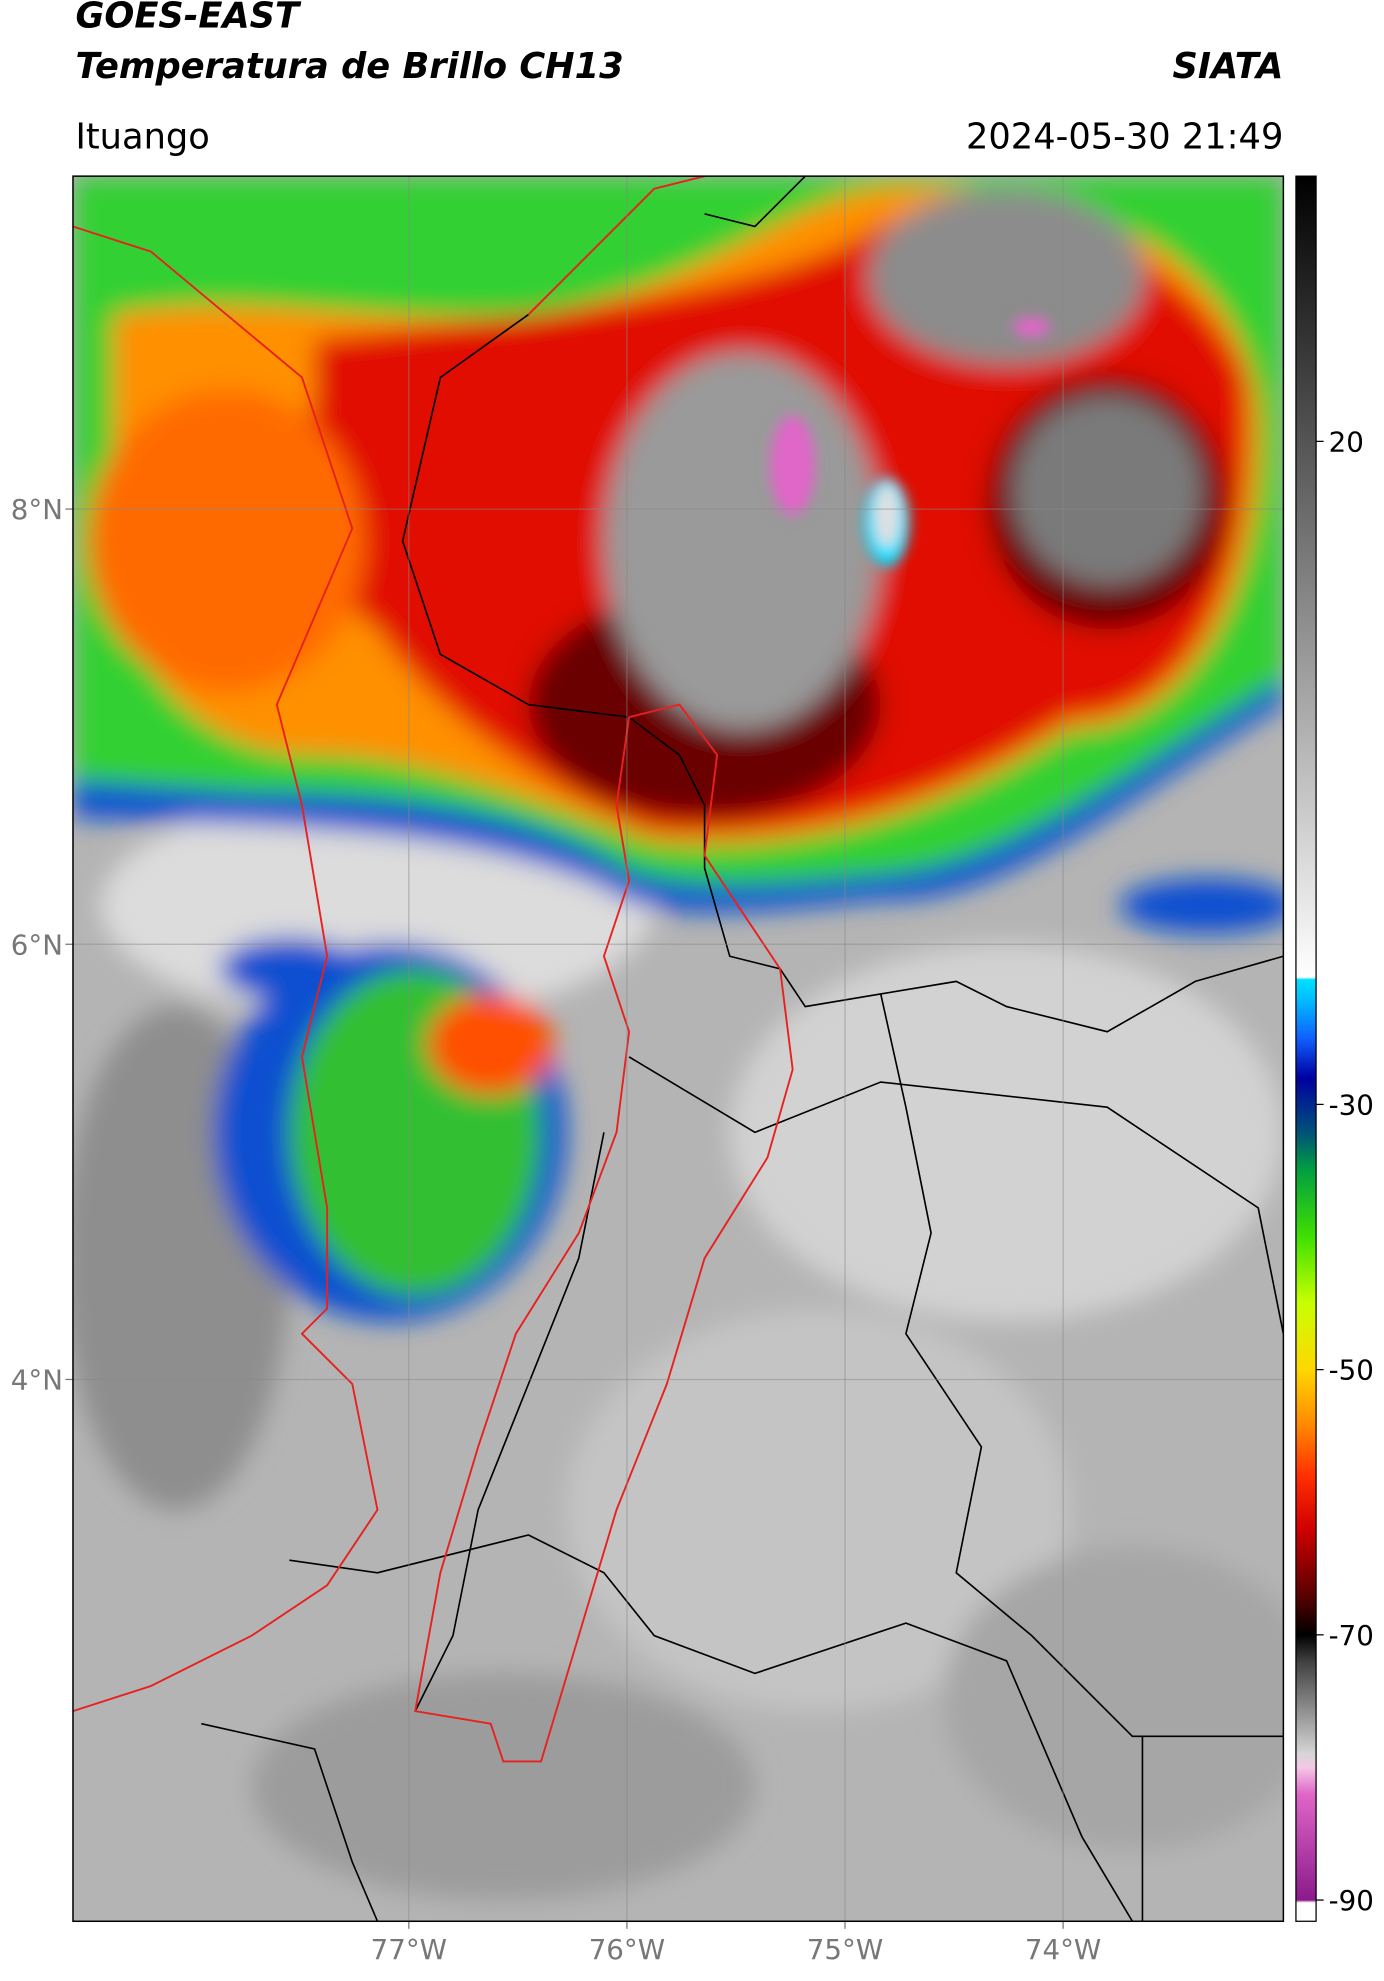  What do you see at coordinates (1306, 1048) in the screenshot?
I see `colorbar` at bounding box center [1306, 1048].